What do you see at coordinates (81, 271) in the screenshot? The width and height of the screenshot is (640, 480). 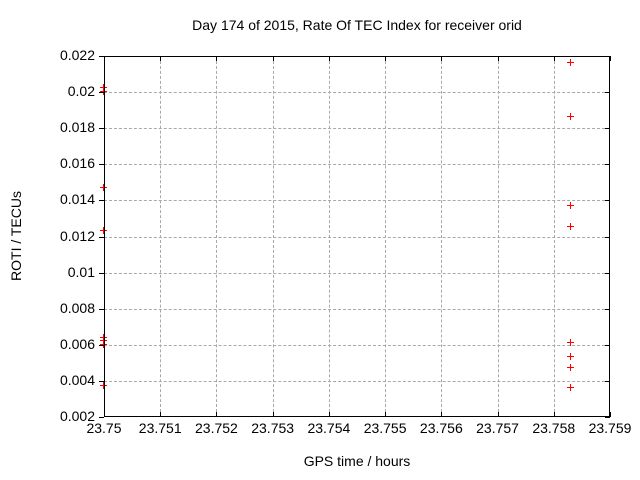 I see `y-tick-label: 0.01` at bounding box center [81, 271].